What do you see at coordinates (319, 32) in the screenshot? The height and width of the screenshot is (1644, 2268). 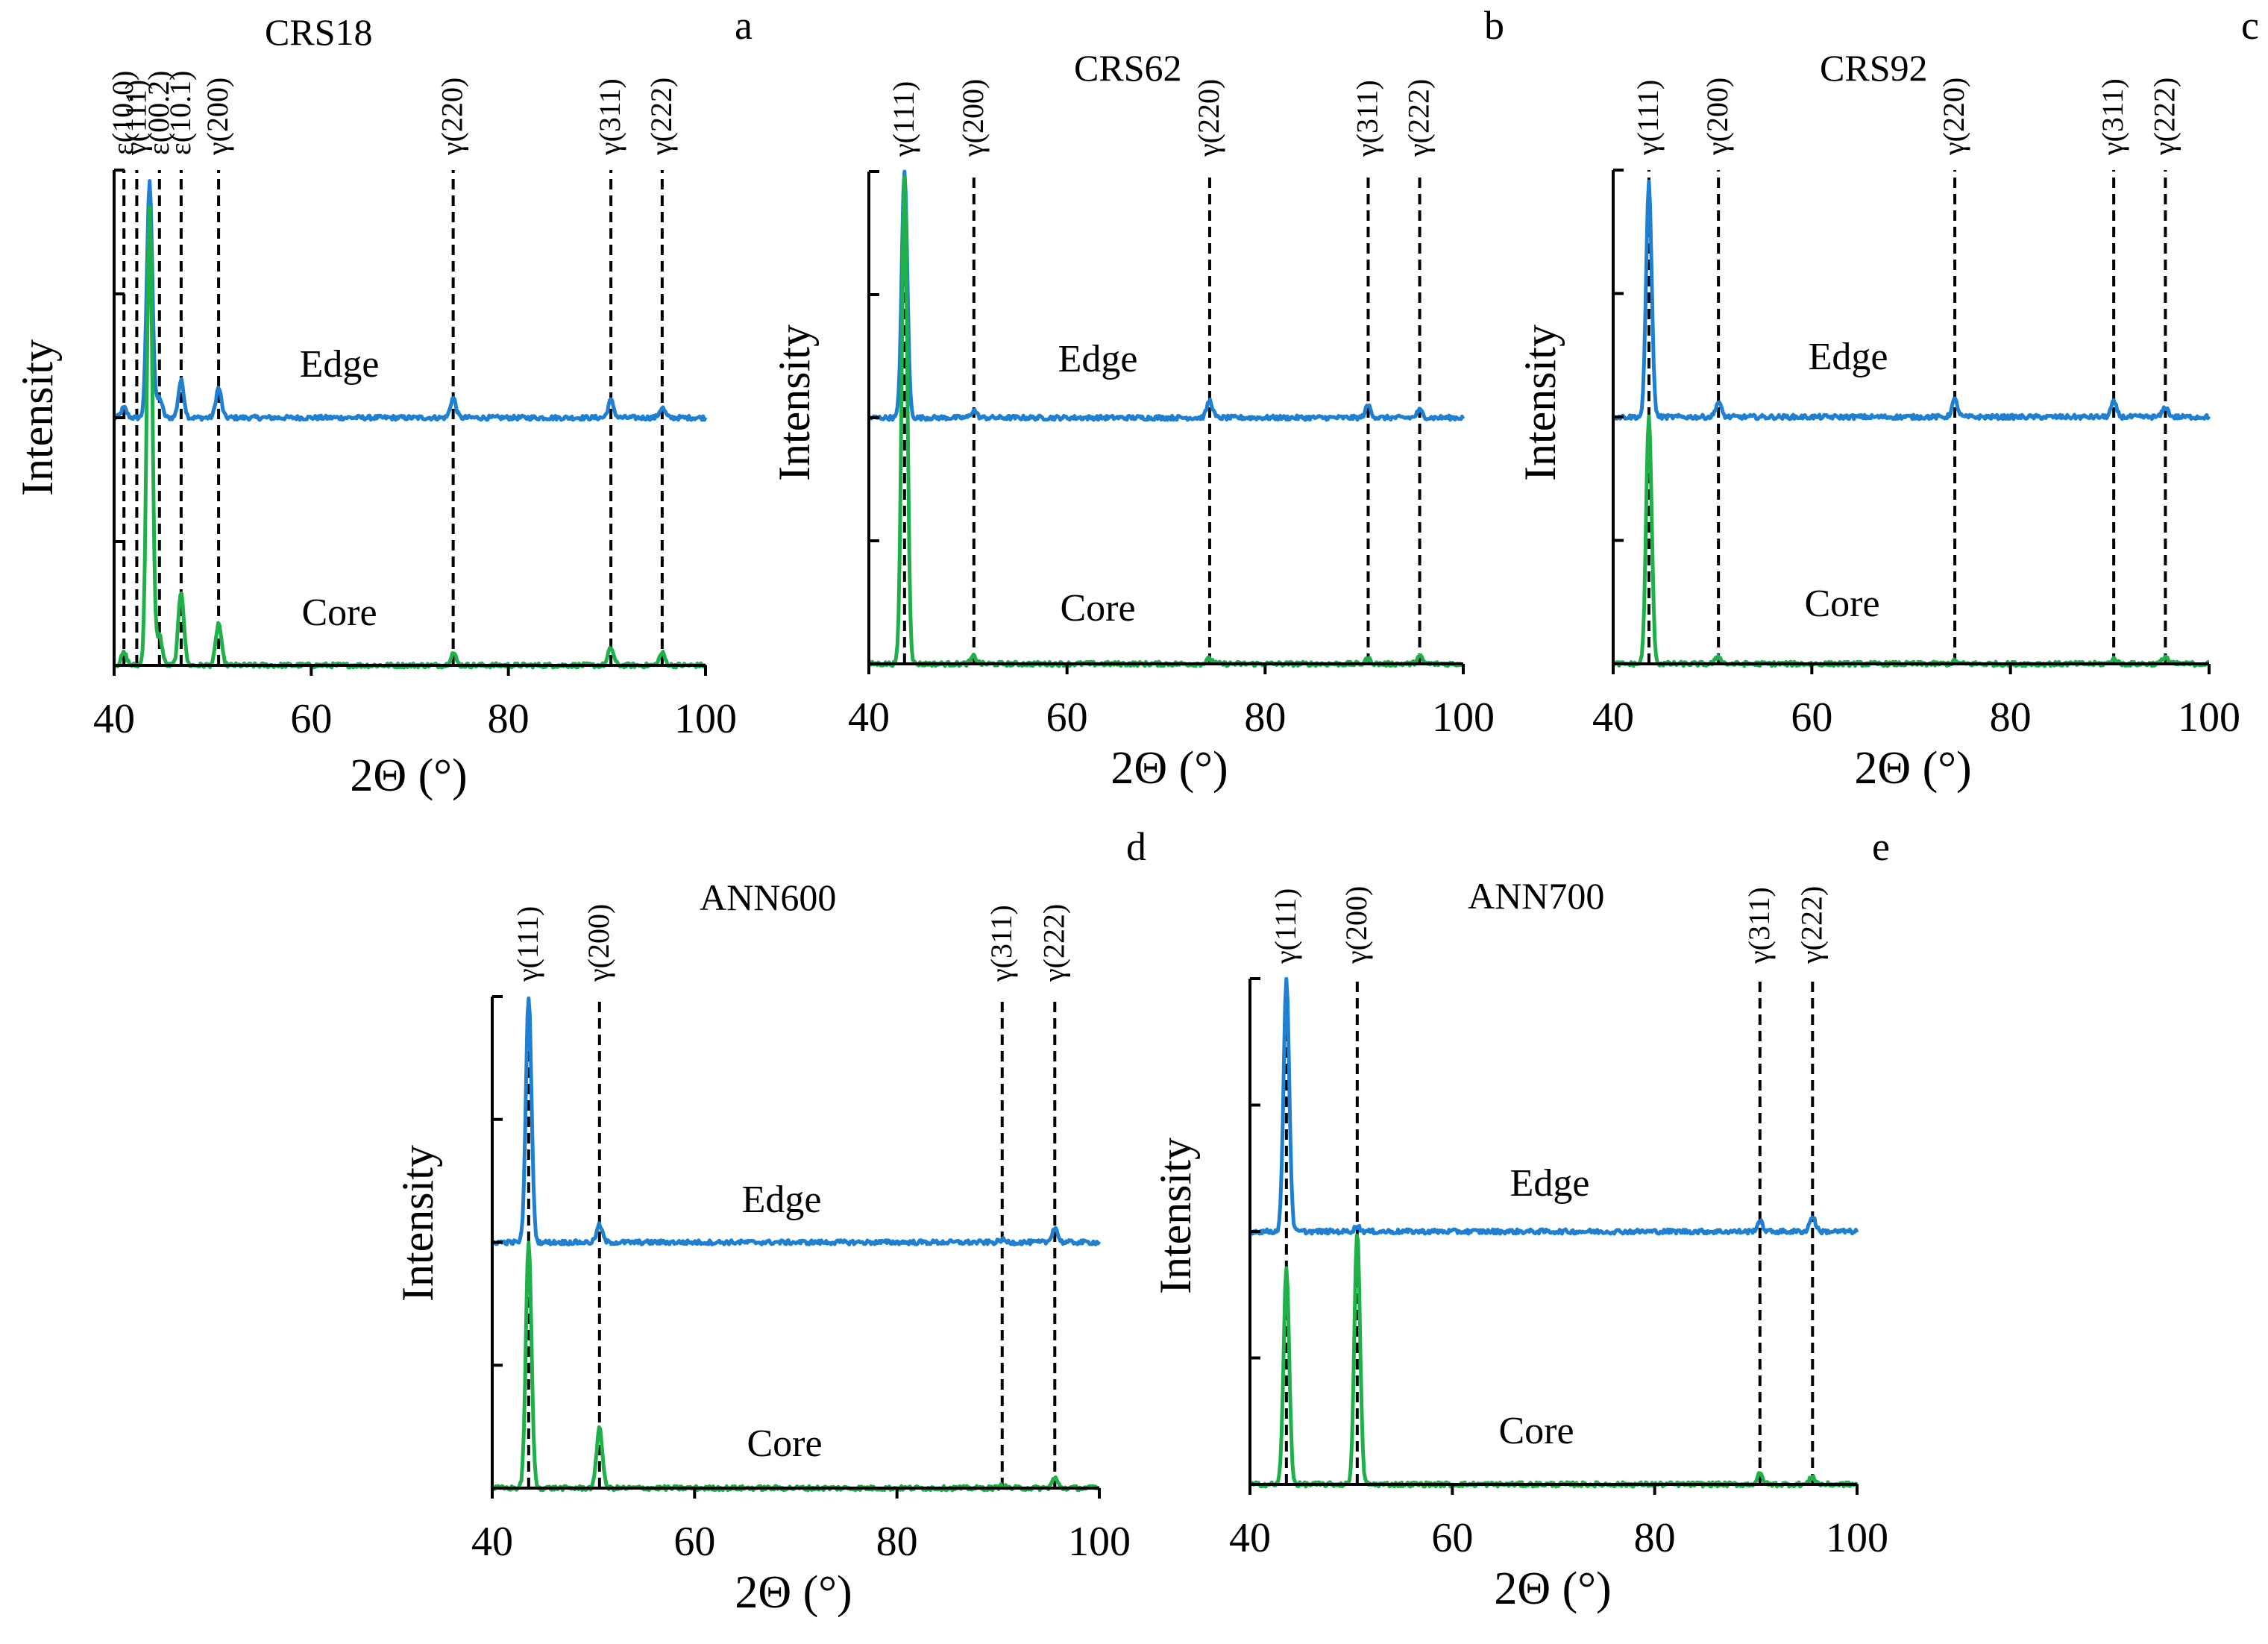 I see `panel-title: CRS18` at bounding box center [319, 32].